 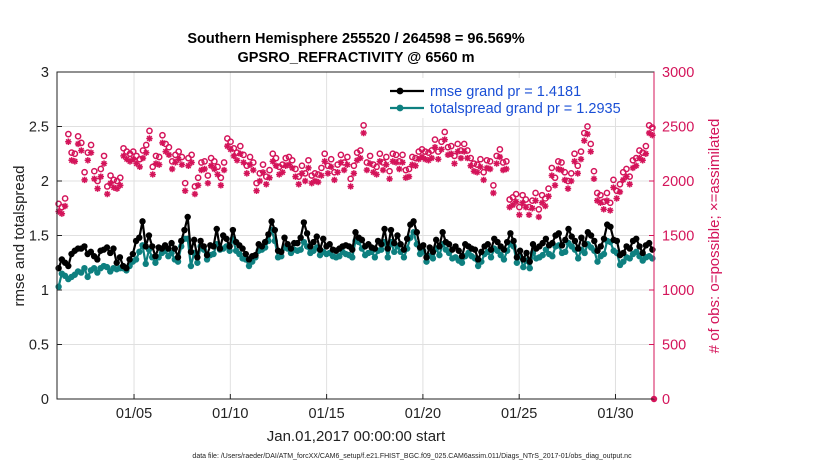 I want to click on left-y-tick-label: 1.5, so click(x=39, y=237).